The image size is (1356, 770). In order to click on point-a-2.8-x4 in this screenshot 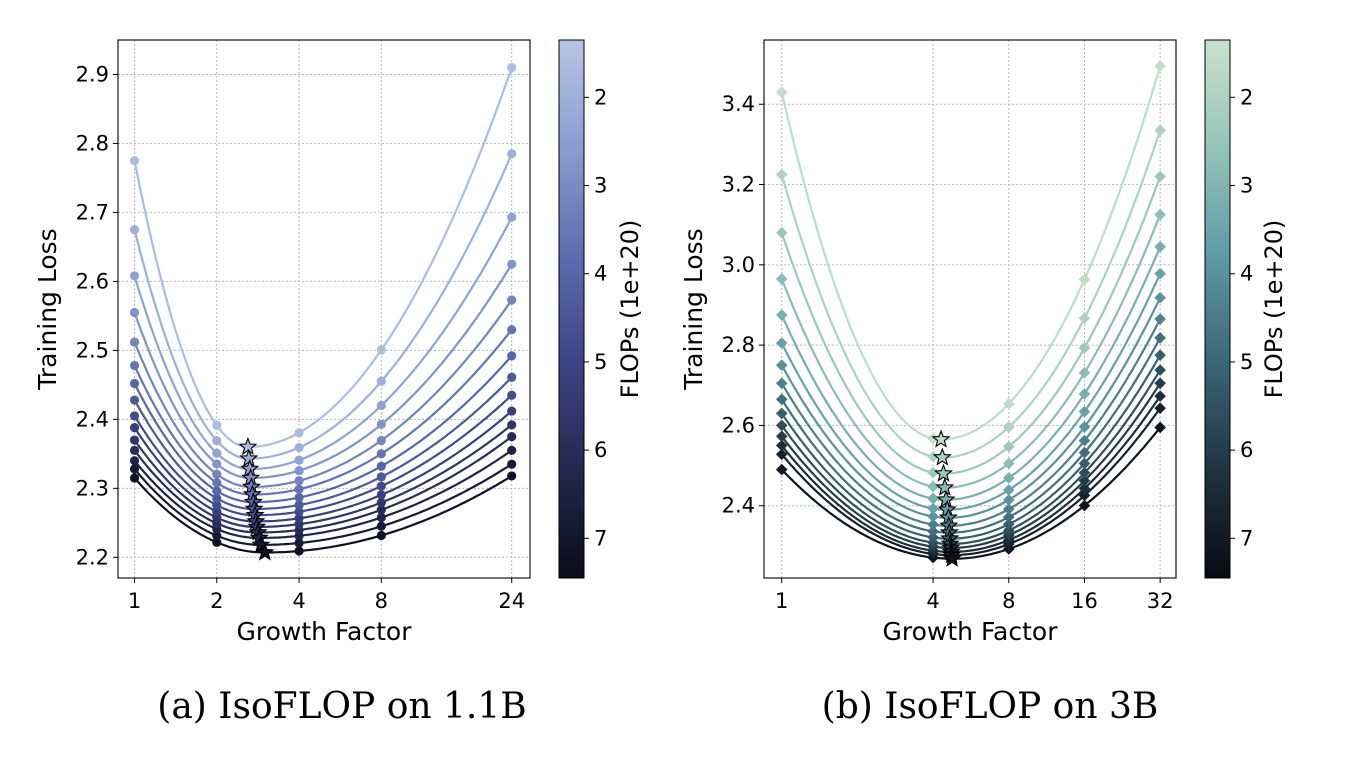, I will do `click(299, 471)`.